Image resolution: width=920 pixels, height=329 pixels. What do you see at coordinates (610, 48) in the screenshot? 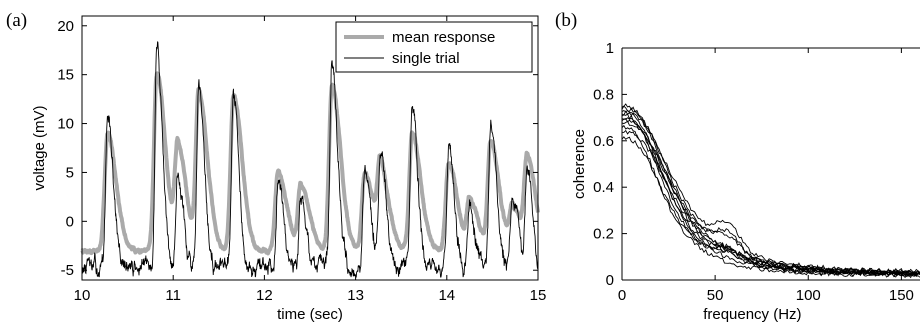
I see `y-tick-label: 1` at bounding box center [610, 48].